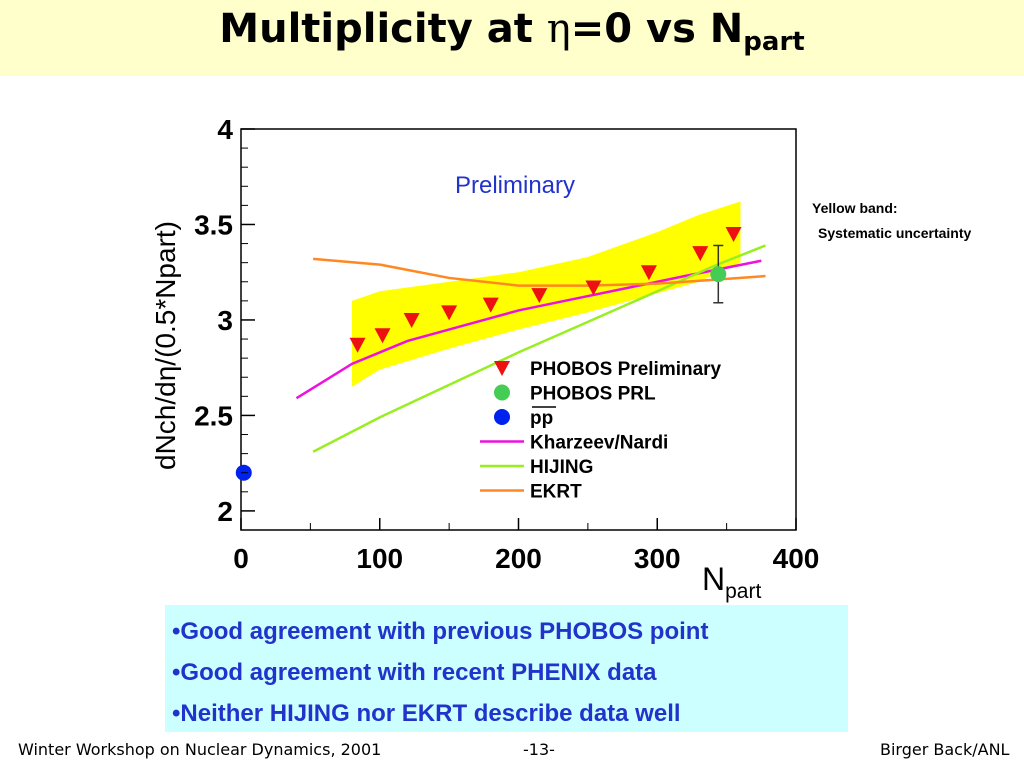 This screenshot has height=768, width=1024. I want to click on note-systematic-uncertainty: Systematic uncertainty, so click(895, 233).